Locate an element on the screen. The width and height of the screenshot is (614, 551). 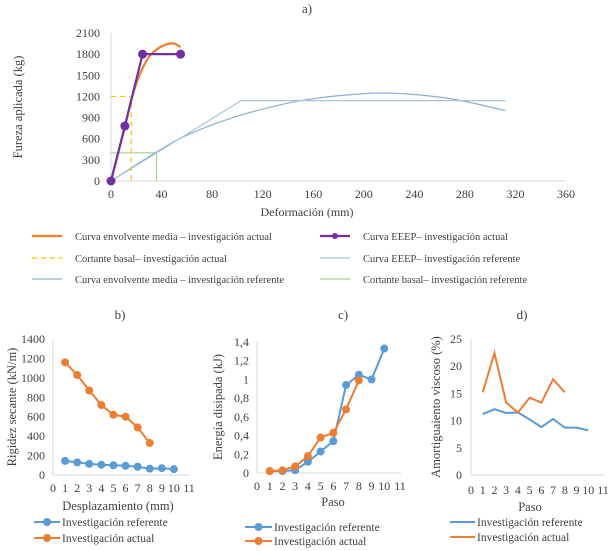
y-tick-label: 20 is located at coordinates (456, 366).